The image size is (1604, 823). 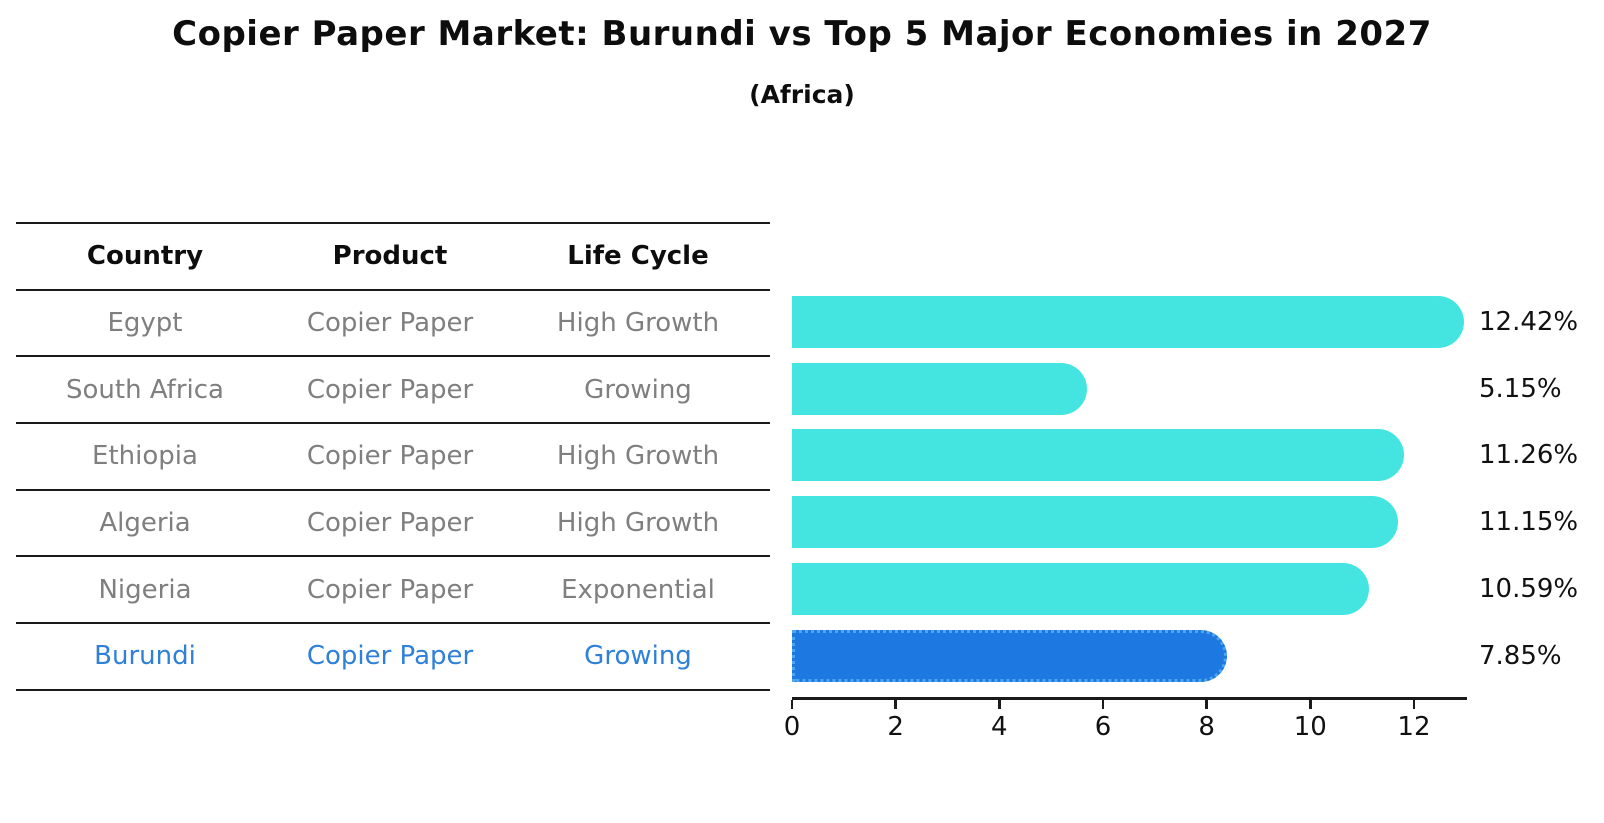 What do you see at coordinates (1529, 322) in the screenshot?
I see `bar-value-label: 12.42%` at bounding box center [1529, 322].